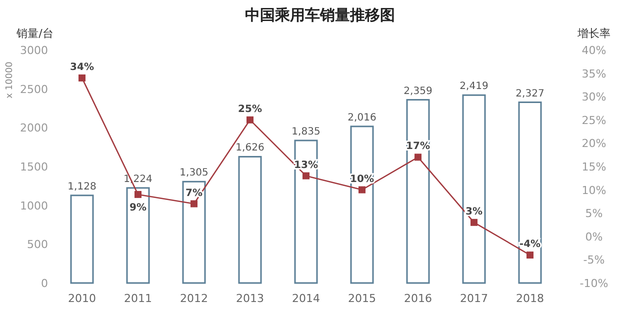 This screenshot has width=640, height=320. Describe the element at coordinates (594, 167) in the screenshot. I see `y2-tick-label: 15%` at that location.